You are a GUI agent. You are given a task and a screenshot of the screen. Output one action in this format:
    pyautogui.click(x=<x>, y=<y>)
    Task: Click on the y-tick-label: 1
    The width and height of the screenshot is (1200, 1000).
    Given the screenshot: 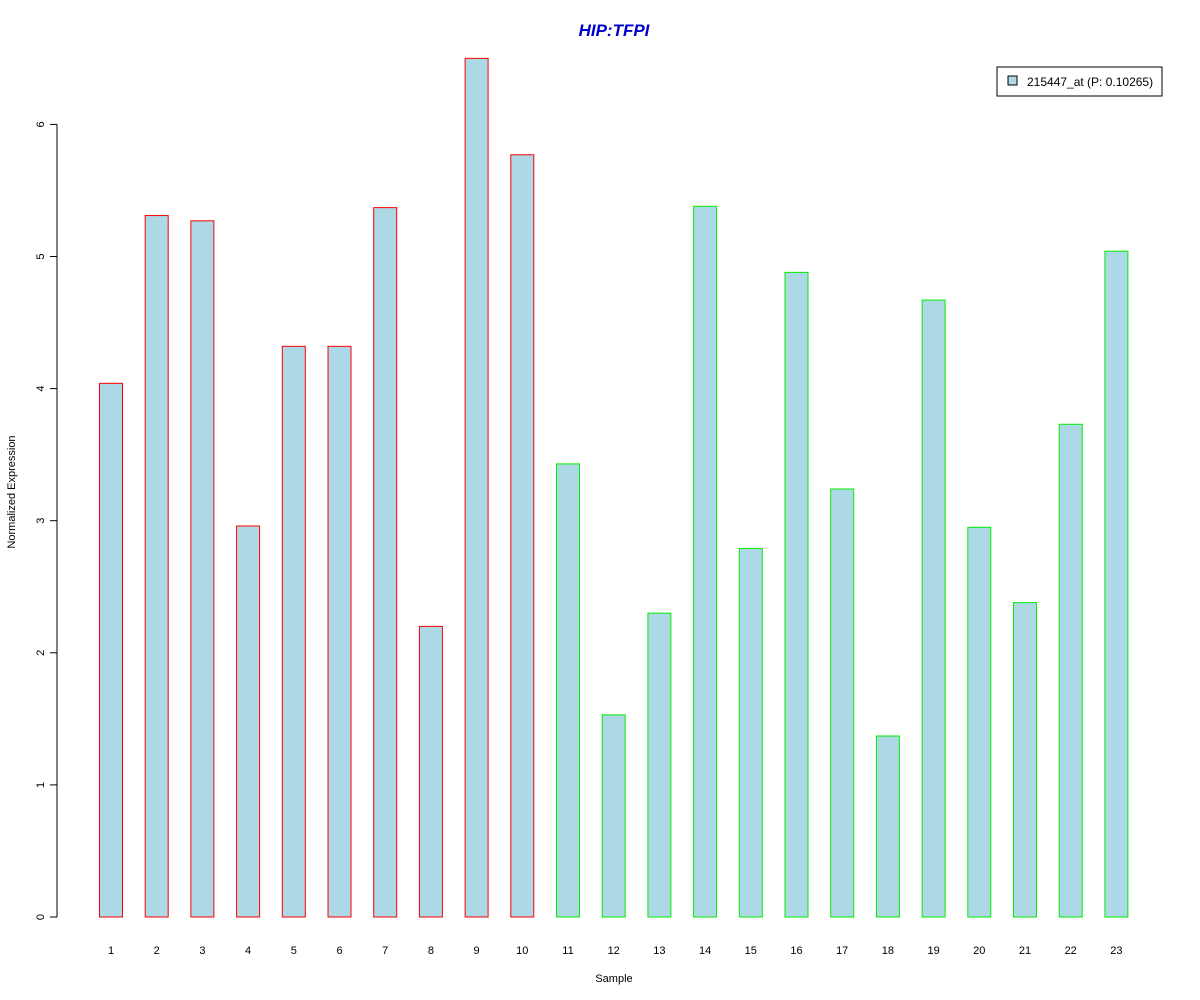 What is the action you would take?
    pyautogui.click(x=41, y=785)
    